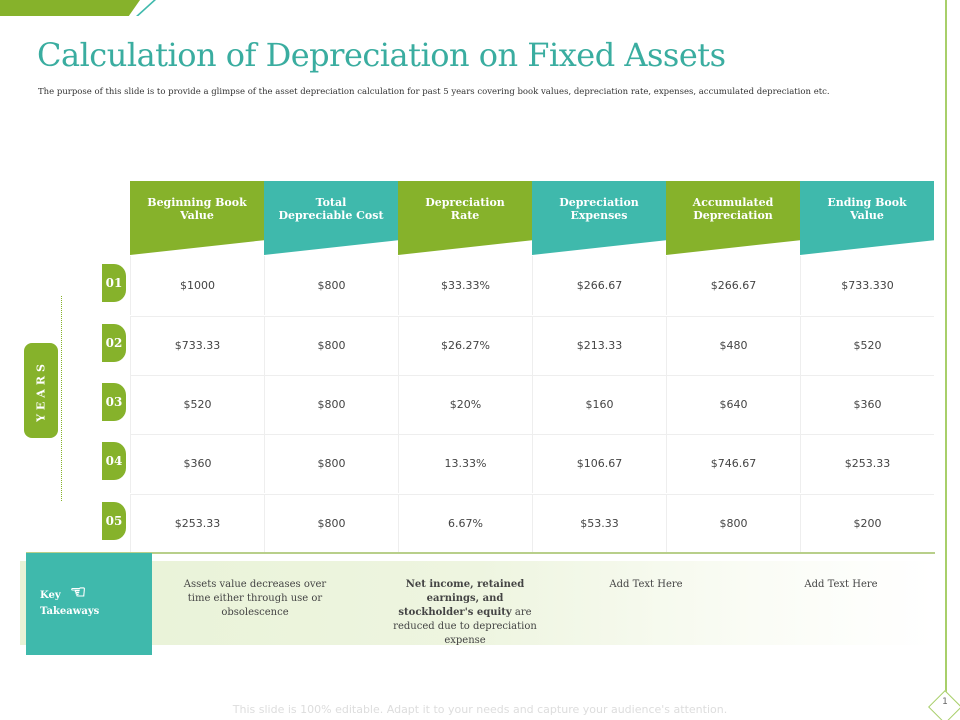 The width and height of the screenshot is (960, 720). Describe the element at coordinates (646, 584) in the screenshot. I see `takeaway-3: Add Text Here` at that location.